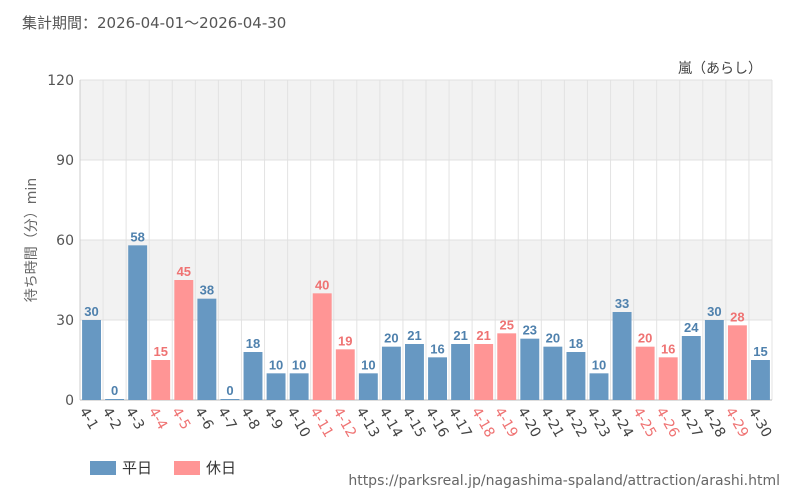  Describe the element at coordinates (622, 303) in the screenshot. I see `bar-value-label: 33` at that location.